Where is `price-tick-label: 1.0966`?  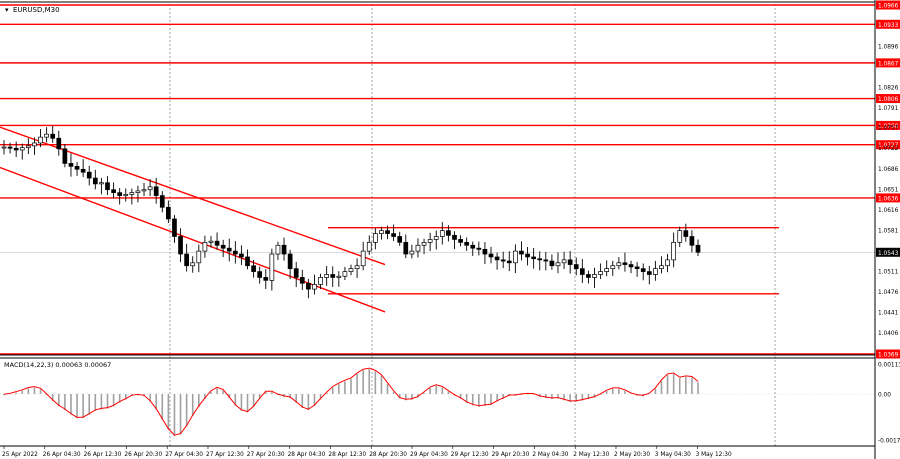
price-tick-label: 1.0966 is located at coordinates (888, 7).